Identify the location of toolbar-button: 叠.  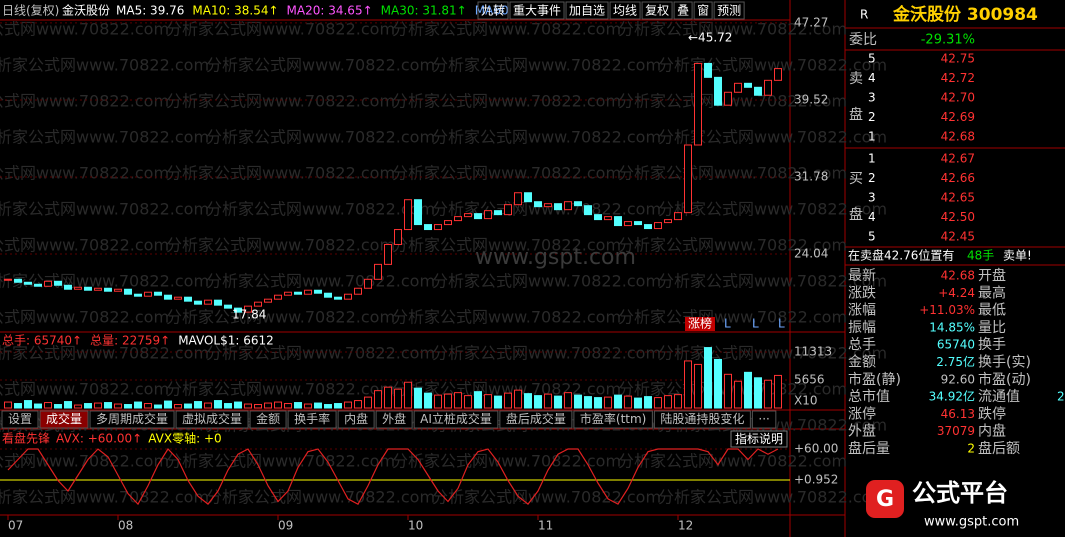
(683, 11).